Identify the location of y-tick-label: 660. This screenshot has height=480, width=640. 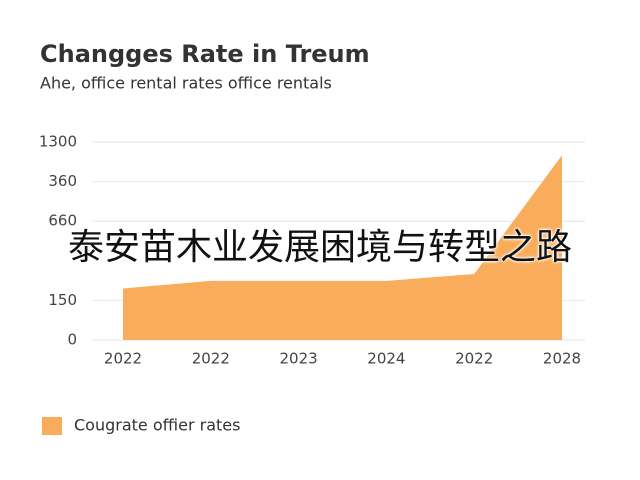
(62, 221).